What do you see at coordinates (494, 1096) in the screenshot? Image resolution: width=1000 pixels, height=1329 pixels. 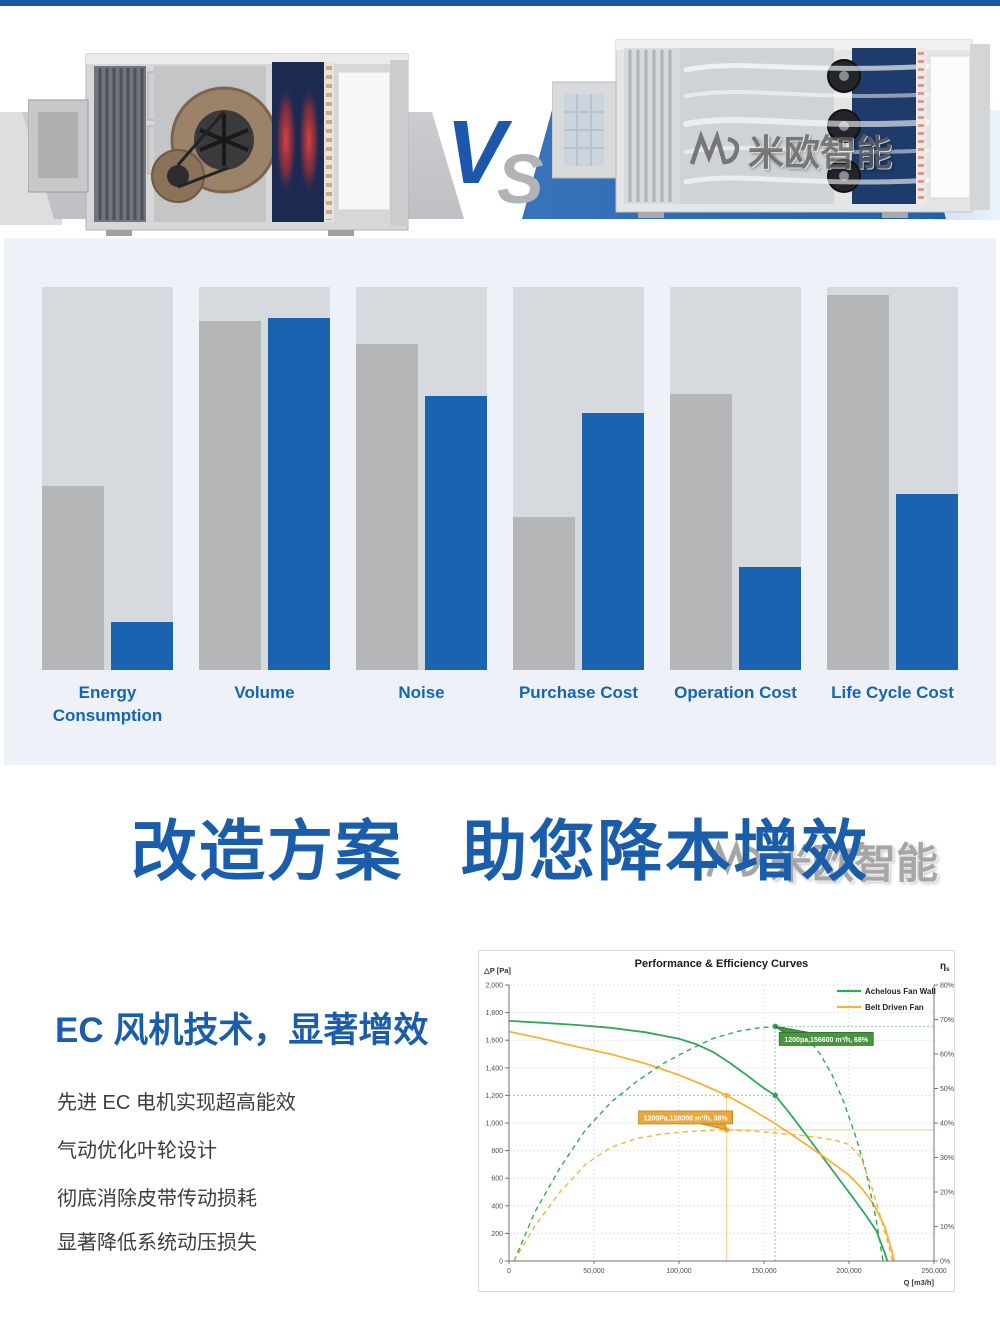 I see `svg-text: 1,200` at bounding box center [494, 1096].